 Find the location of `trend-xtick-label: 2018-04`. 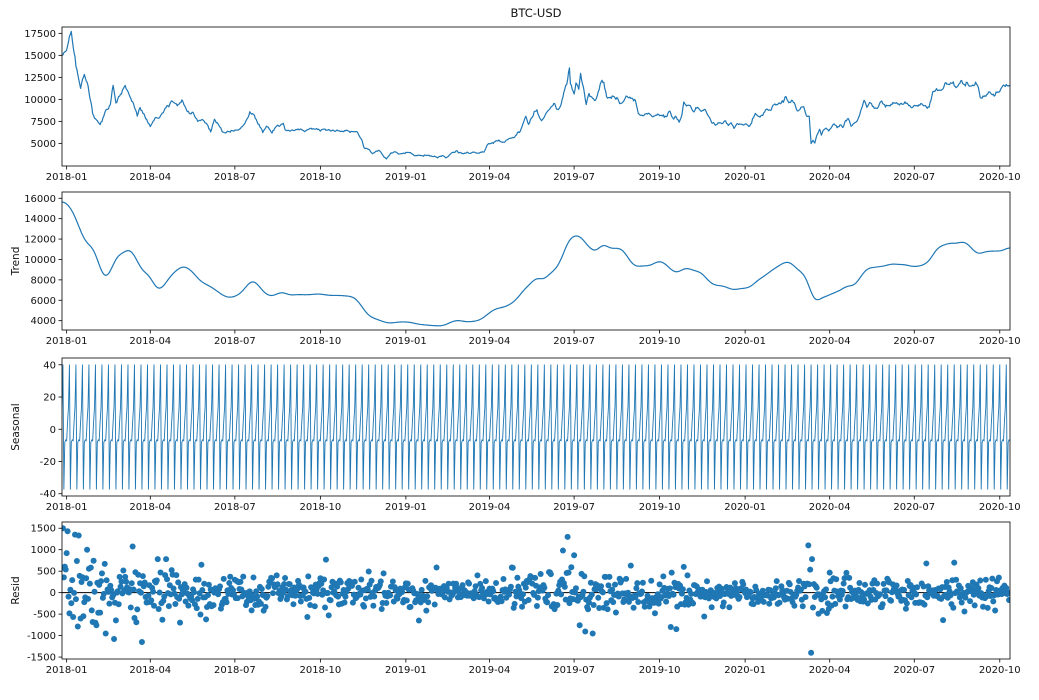

trend-xtick-label: 2018-04 is located at coordinates (150, 341).